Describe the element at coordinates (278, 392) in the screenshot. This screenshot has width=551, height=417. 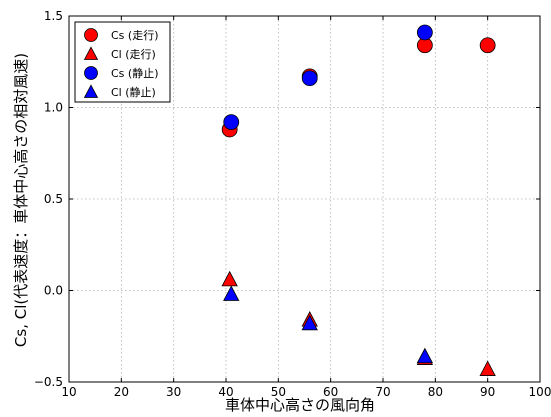
I see `x-tick-label: 50` at that location.